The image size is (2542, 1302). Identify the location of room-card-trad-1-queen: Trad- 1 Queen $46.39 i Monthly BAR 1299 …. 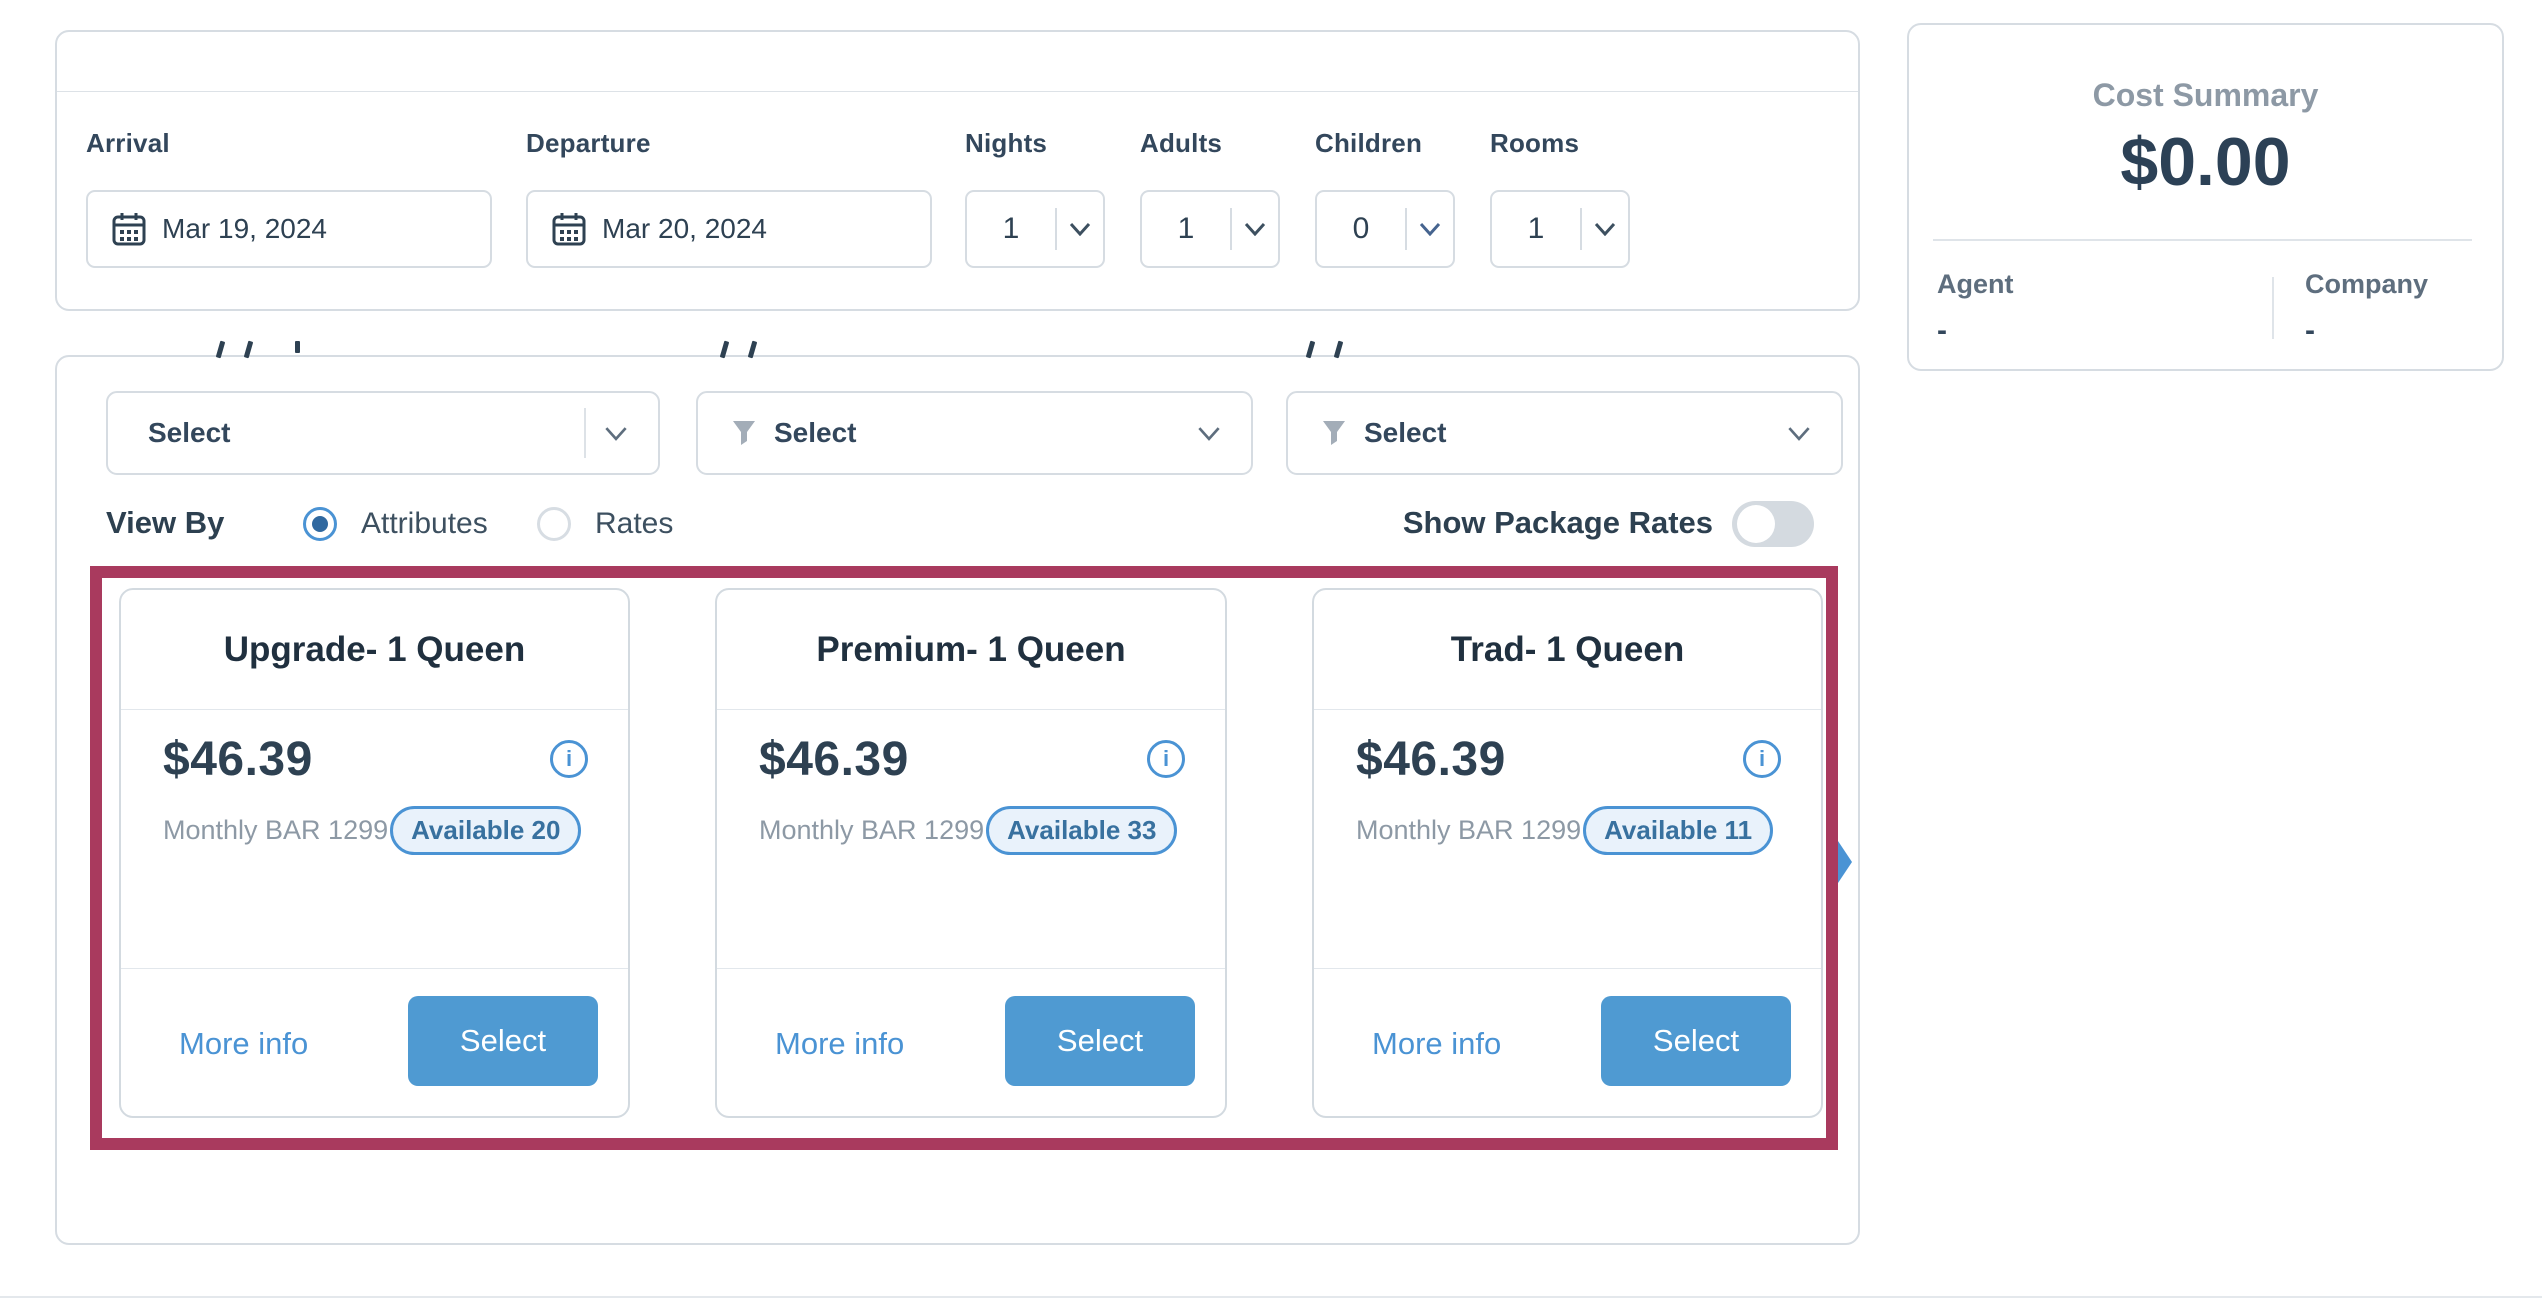
(1567, 853).